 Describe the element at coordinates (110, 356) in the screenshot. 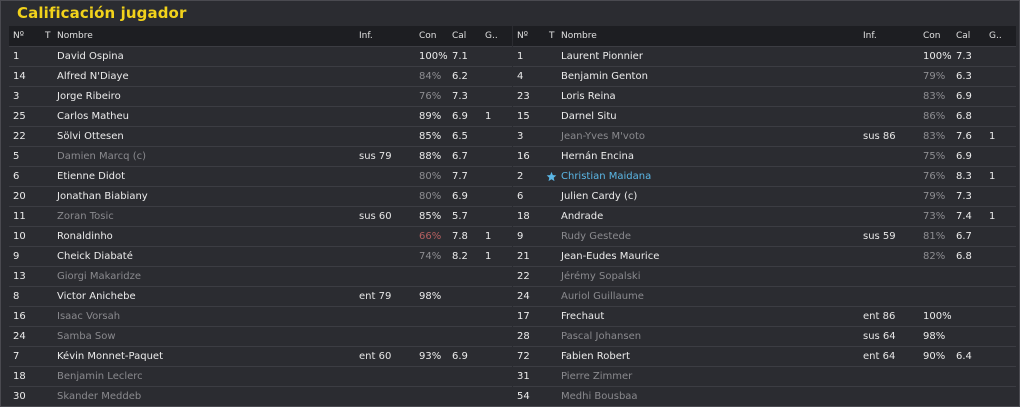

I see `player-name: Kévin Monnet-Paquet` at that location.